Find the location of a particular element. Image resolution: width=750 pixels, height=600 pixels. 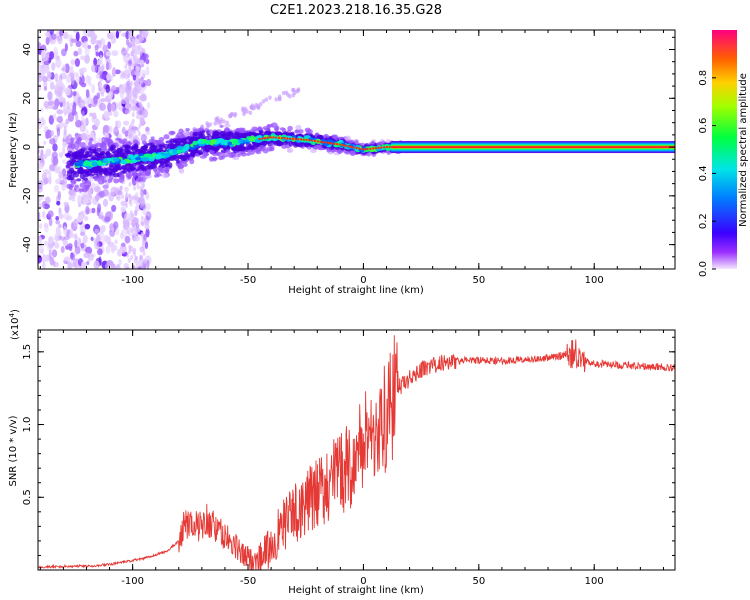

snr-xtick-label: 100 is located at coordinates (594, 581).